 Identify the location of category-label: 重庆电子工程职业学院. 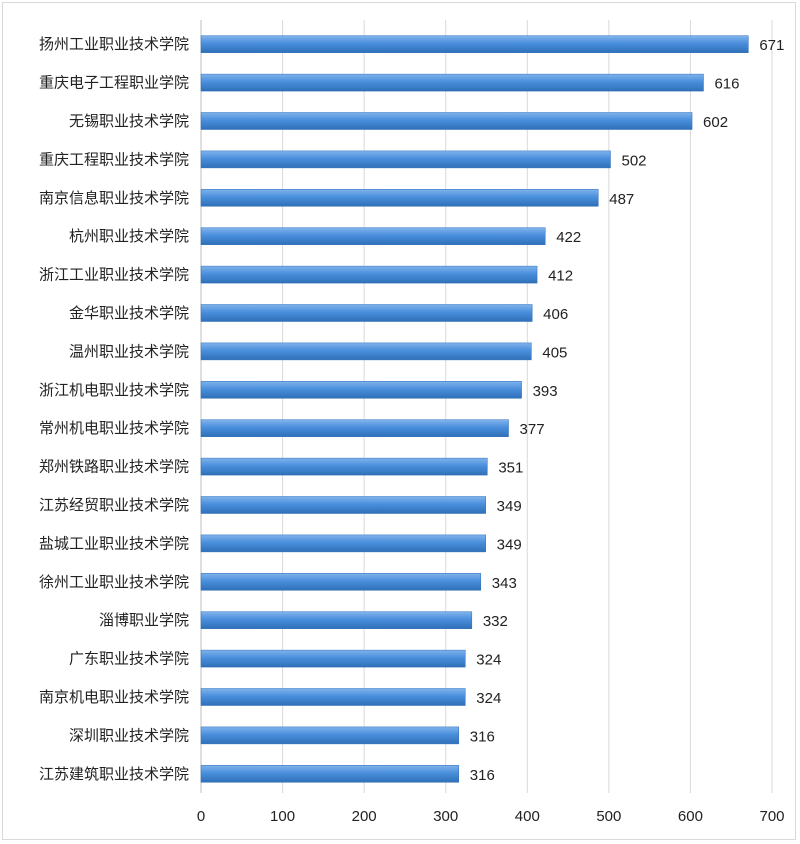
(114, 83).